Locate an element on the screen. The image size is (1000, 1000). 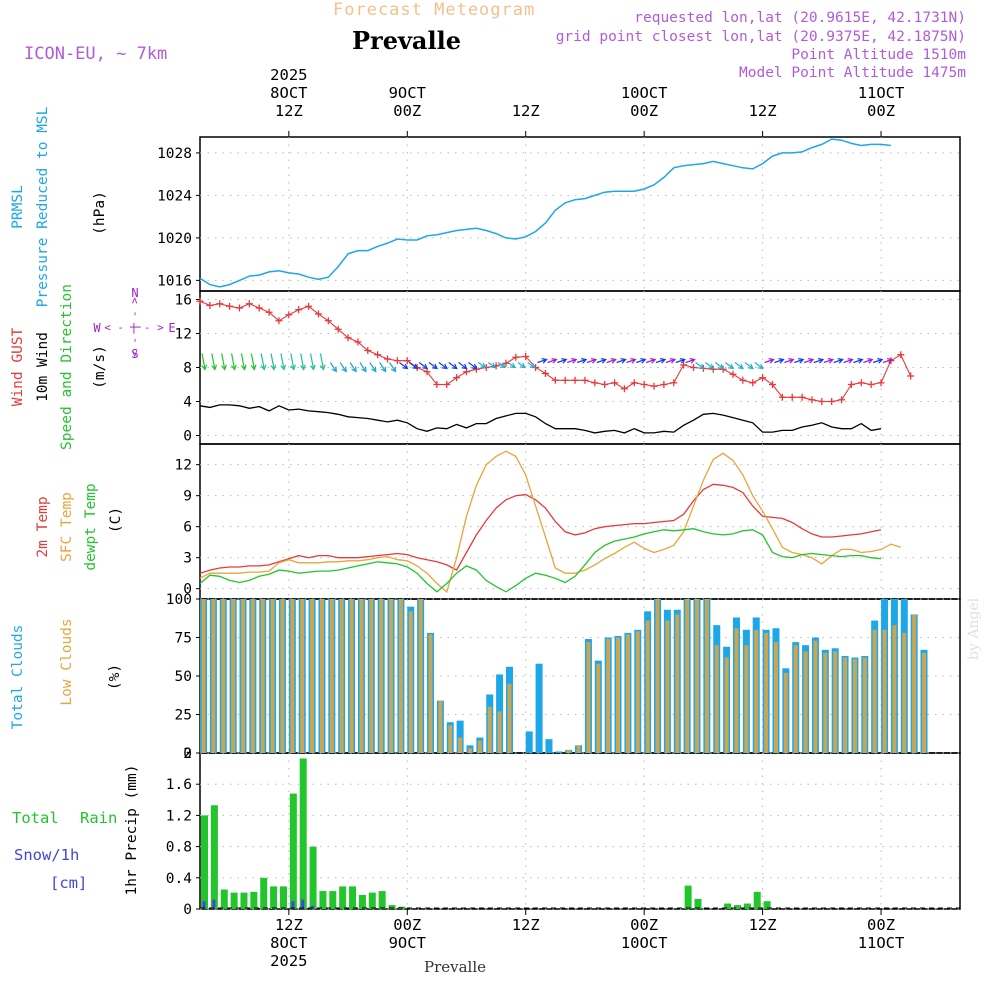
top-time-label-0-0: 2025 is located at coordinates (288, 75).